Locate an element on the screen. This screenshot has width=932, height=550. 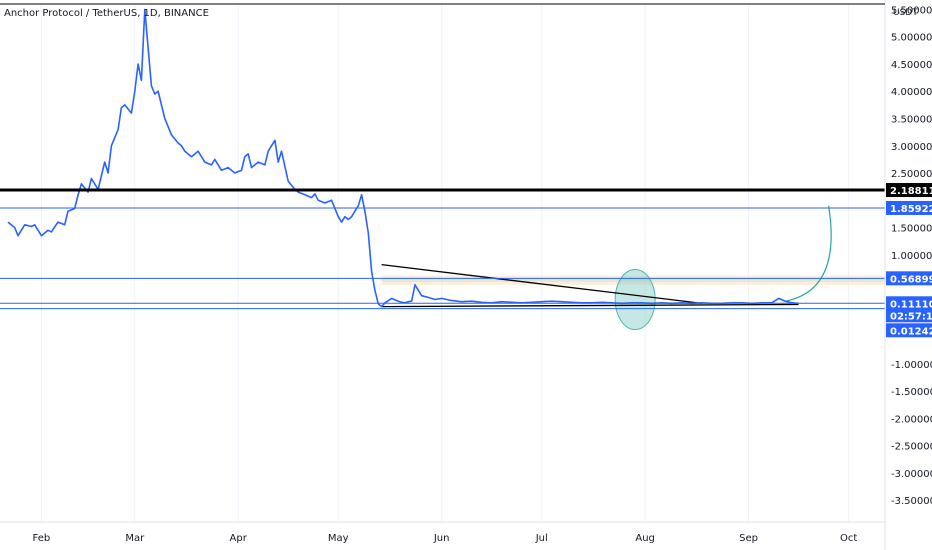
x-tick-label: Oct is located at coordinates (848, 538).